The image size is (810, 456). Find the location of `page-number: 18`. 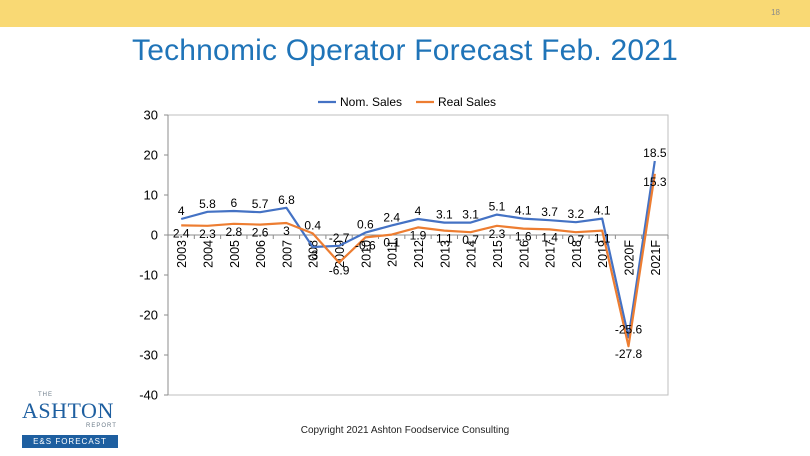

page-number: 18 is located at coordinates (775, 12).